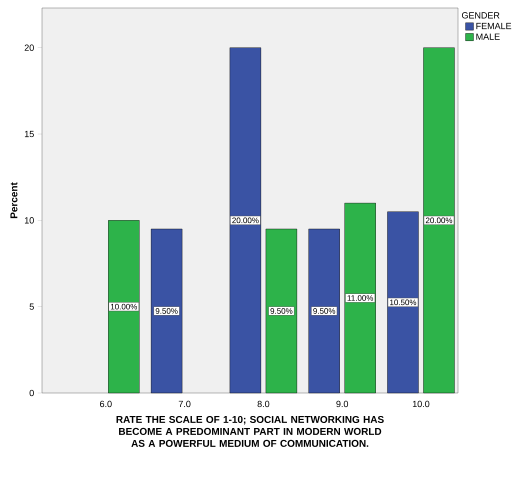 Image resolution: width=516 pixels, height=483 pixels. I want to click on legend-label: FEMALE, so click(494, 26).